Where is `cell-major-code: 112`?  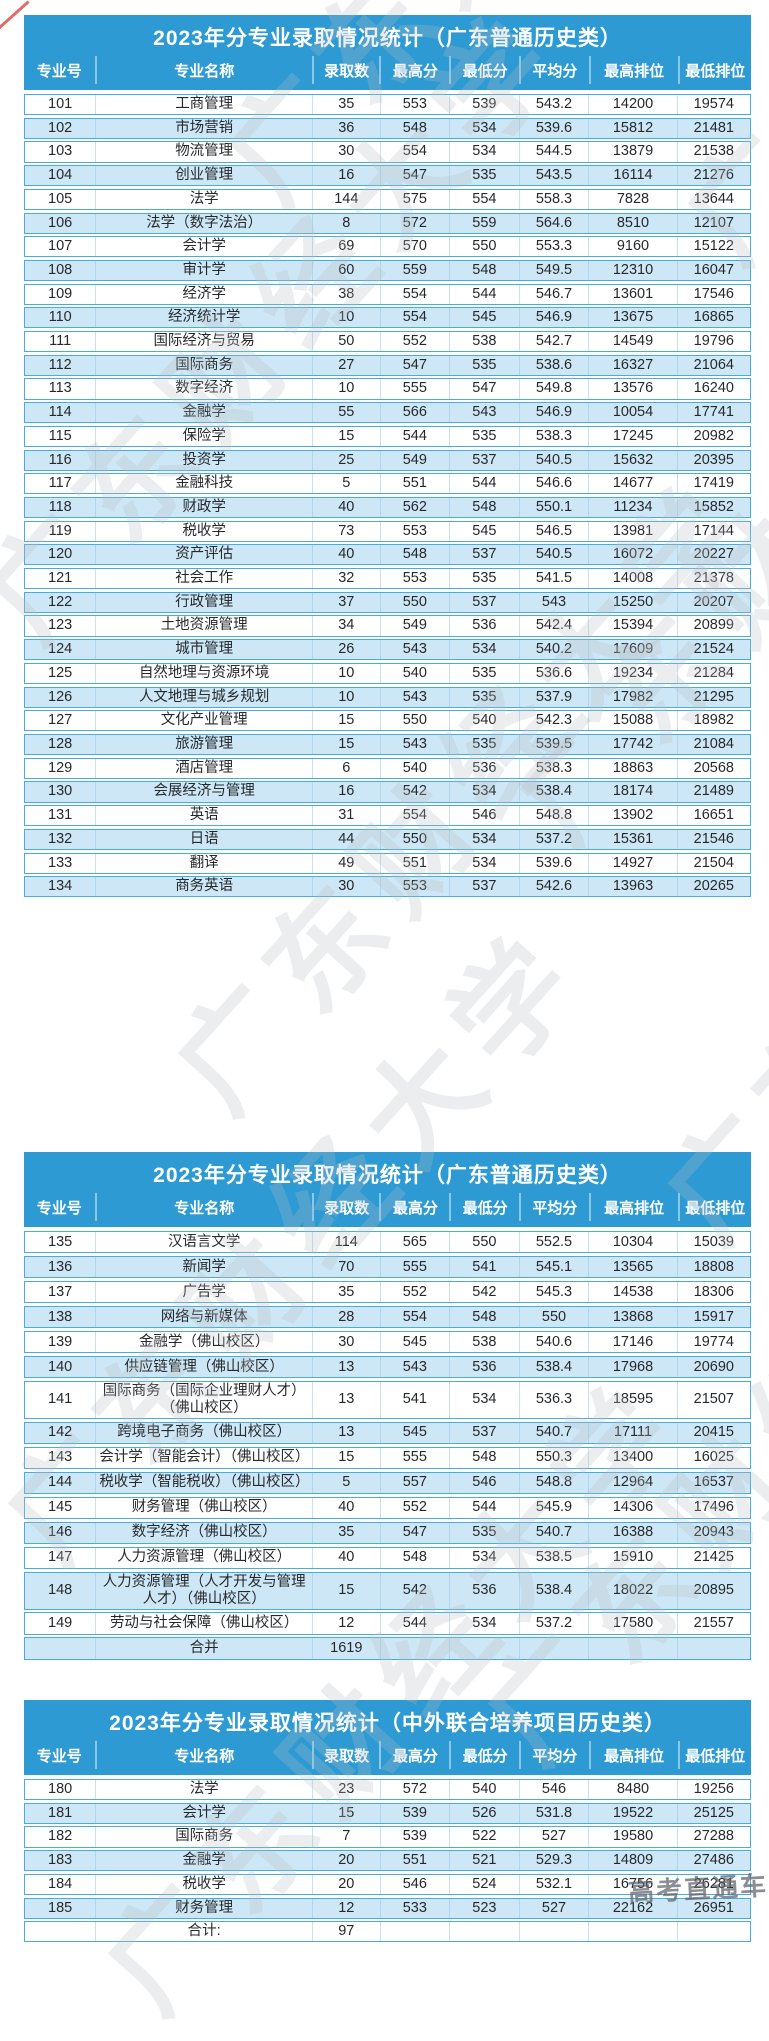 cell-major-code: 112 is located at coordinates (60, 364).